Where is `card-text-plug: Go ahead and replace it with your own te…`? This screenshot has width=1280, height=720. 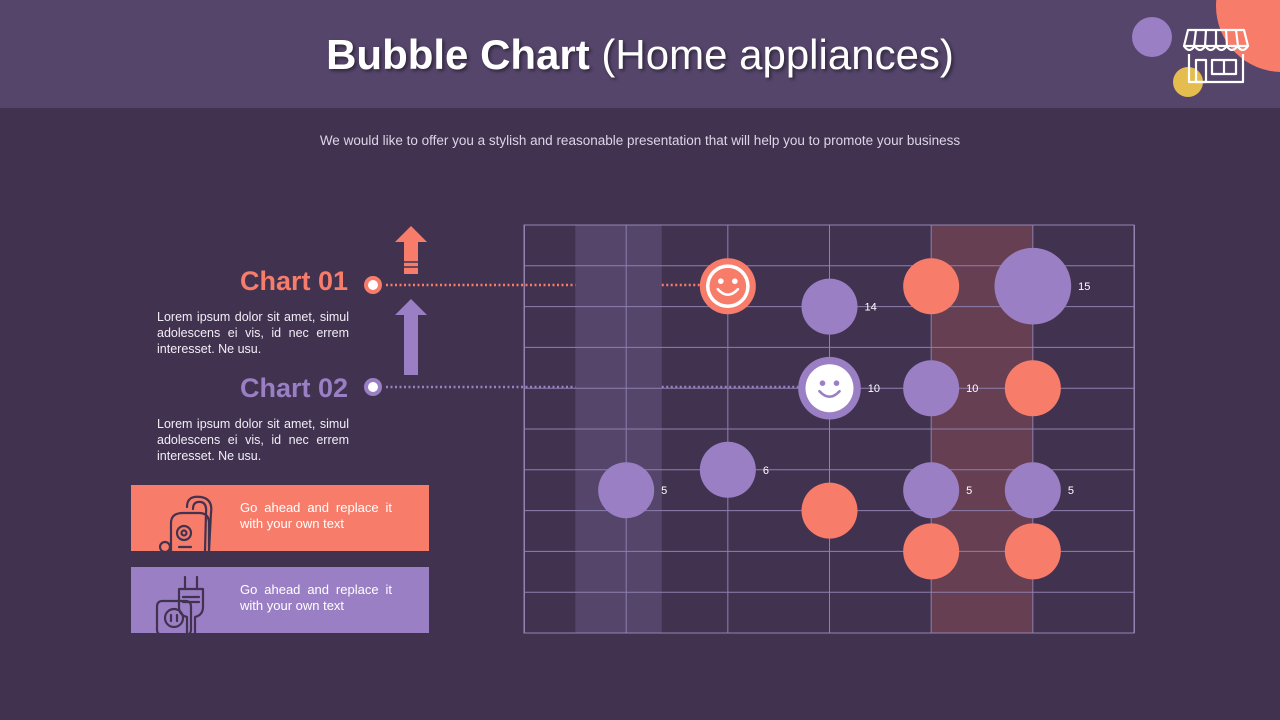 card-text-plug: Go ahead and replace it with your own te… is located at coordinates (316, 597).